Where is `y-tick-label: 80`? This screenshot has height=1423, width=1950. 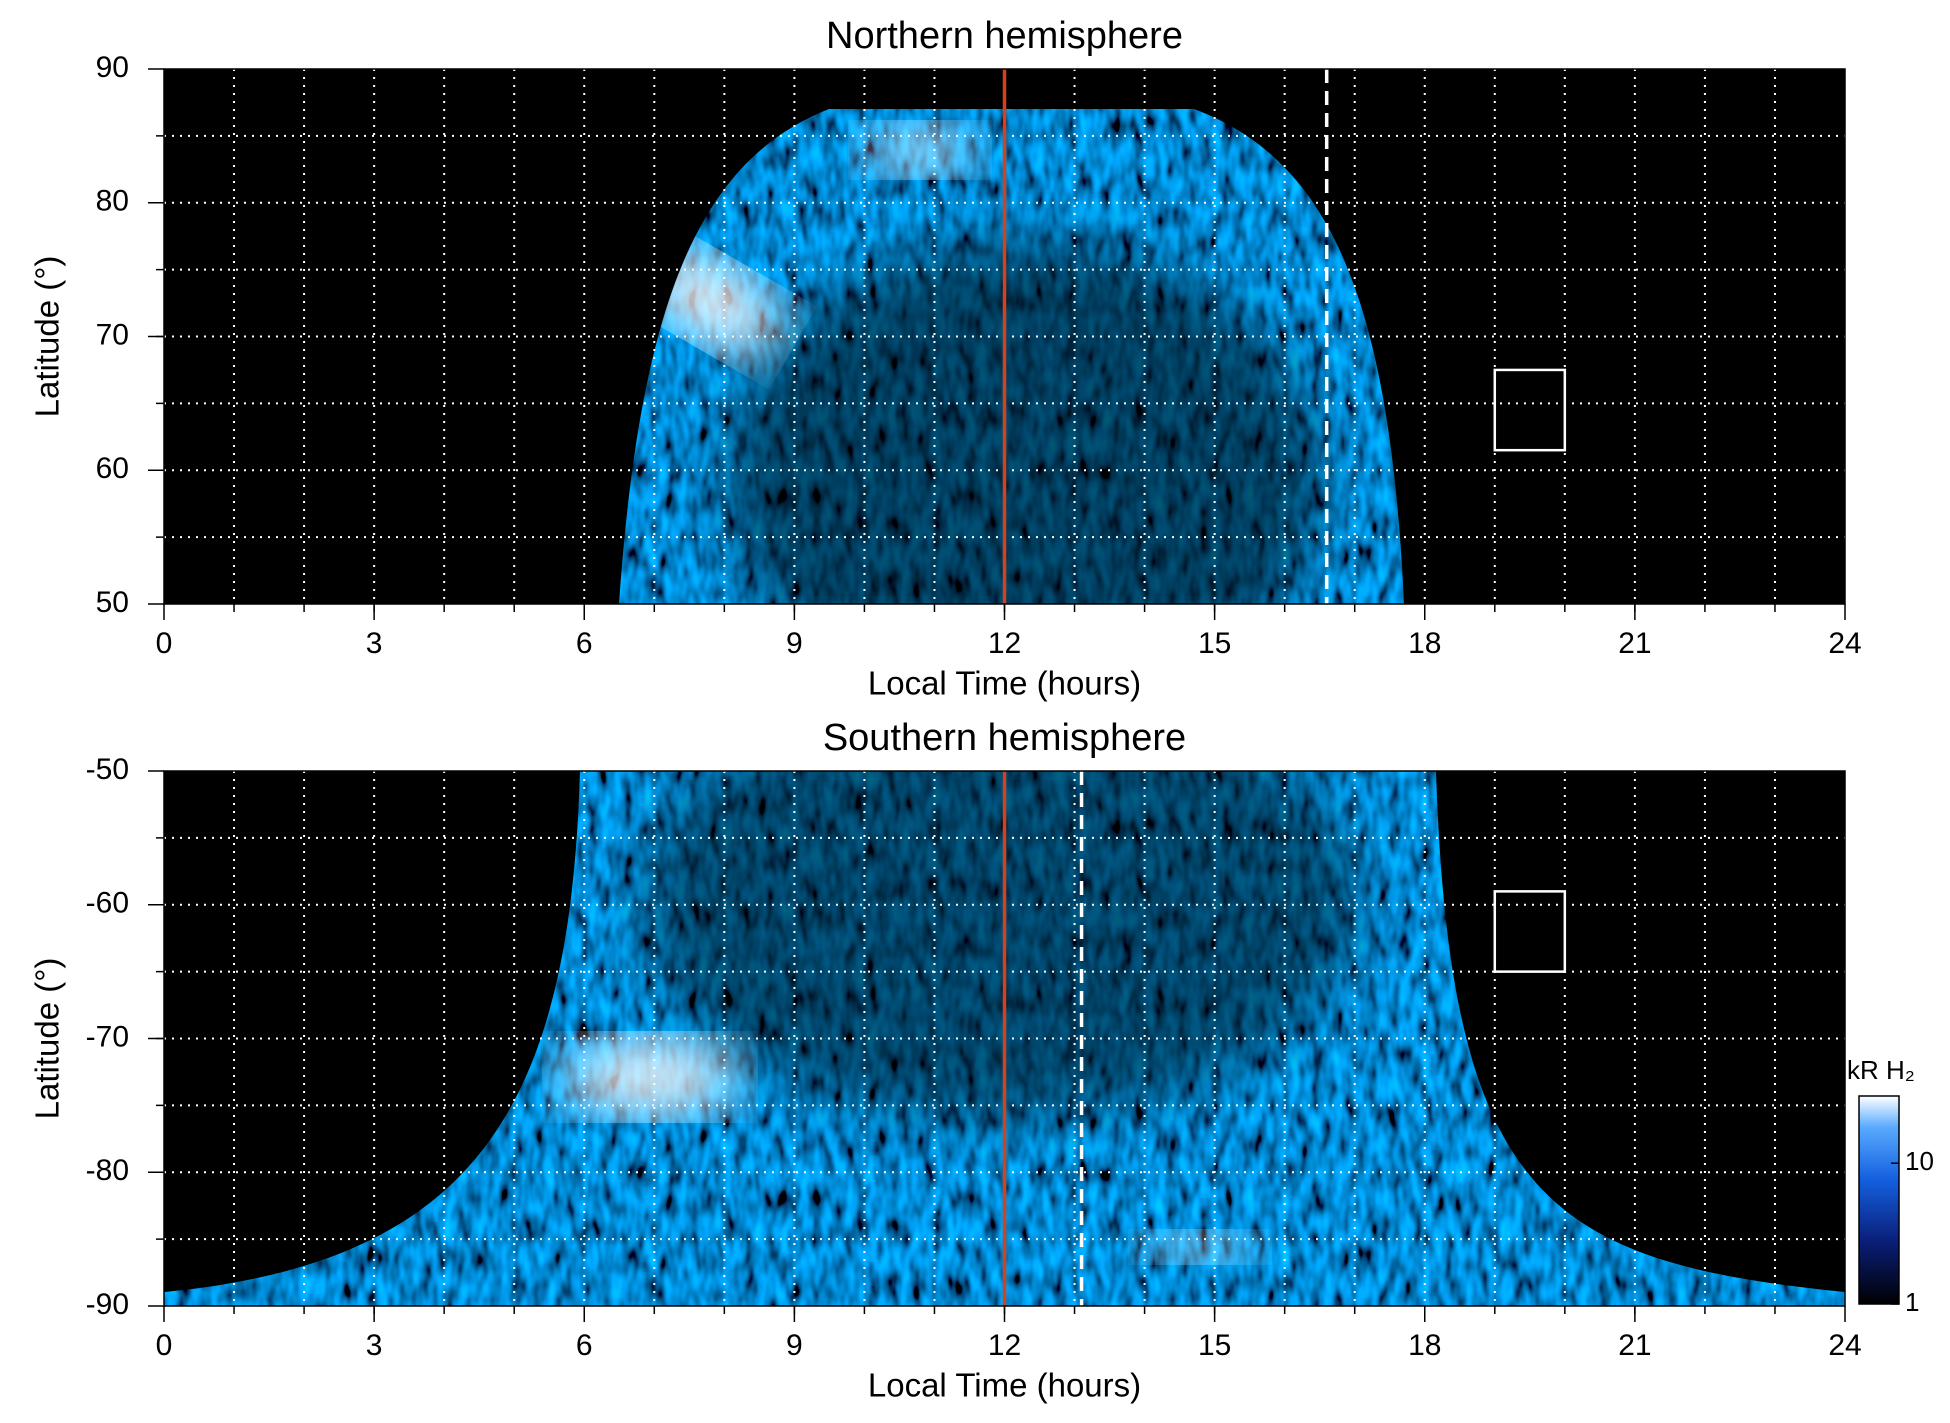
y-tick-label: 80 is located at coordinates (112, 201).